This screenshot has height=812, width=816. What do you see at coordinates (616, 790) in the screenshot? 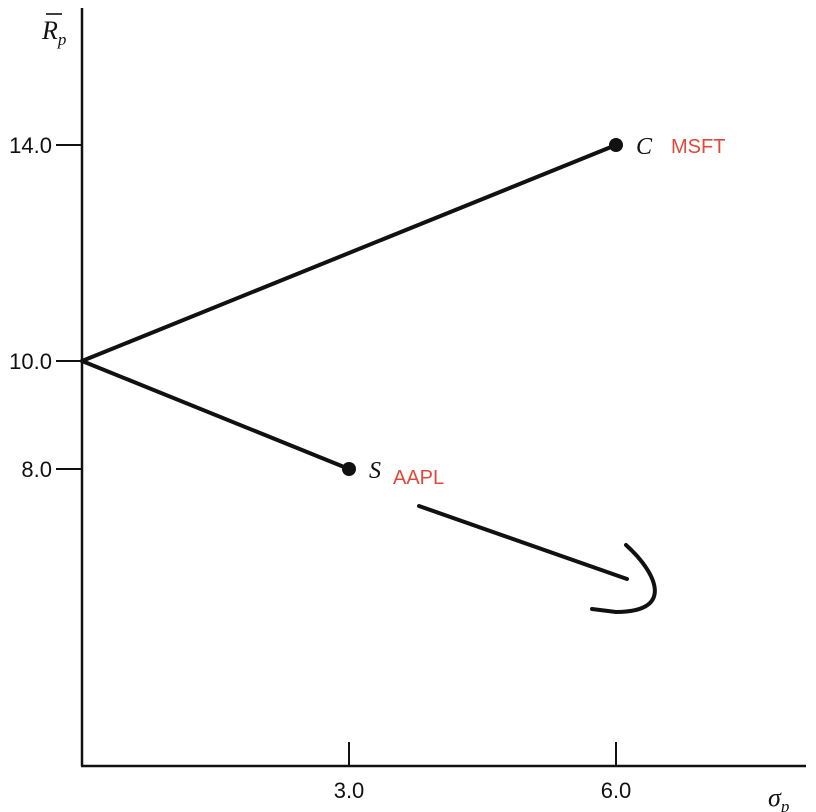
I see `x-tick-label: 6.0` at bounding box center [616, 790].